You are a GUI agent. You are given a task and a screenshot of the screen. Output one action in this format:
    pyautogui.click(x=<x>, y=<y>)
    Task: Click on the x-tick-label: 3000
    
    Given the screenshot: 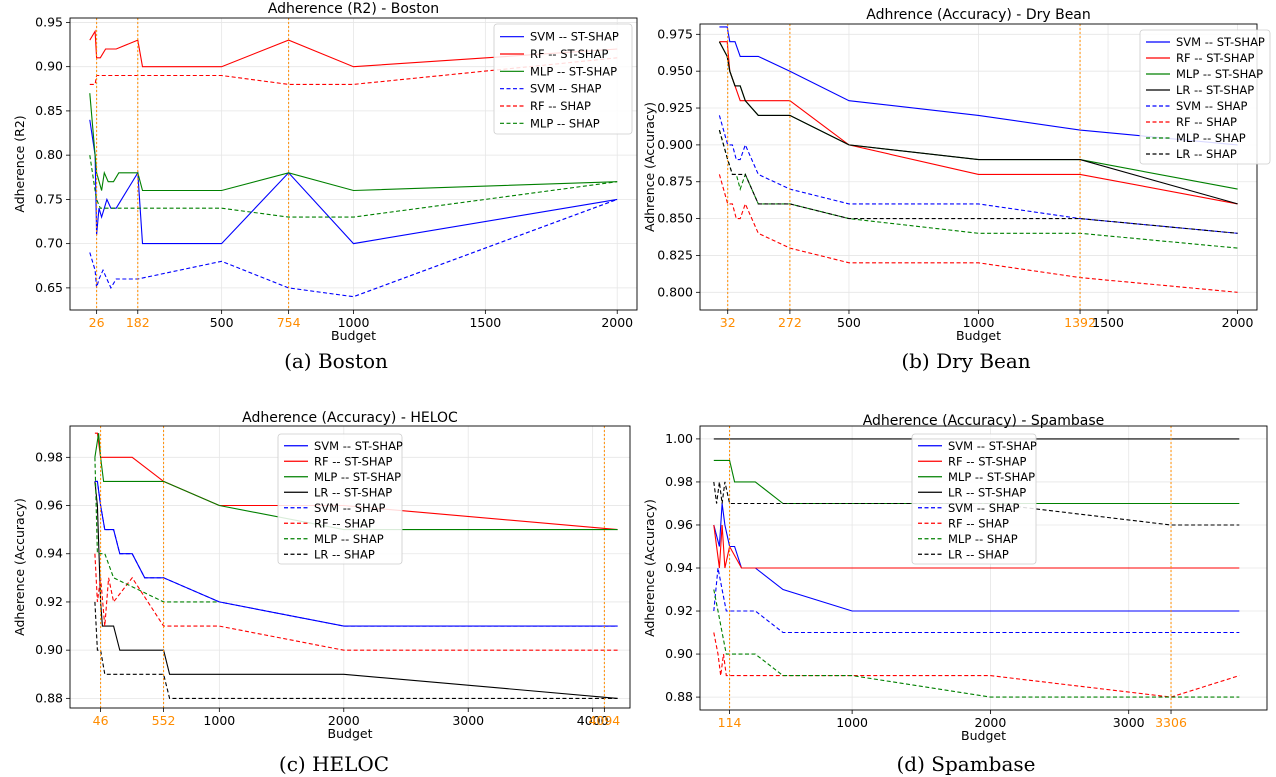 What is the action you would take?
    pyautogui.click(x=468, y=720)
    